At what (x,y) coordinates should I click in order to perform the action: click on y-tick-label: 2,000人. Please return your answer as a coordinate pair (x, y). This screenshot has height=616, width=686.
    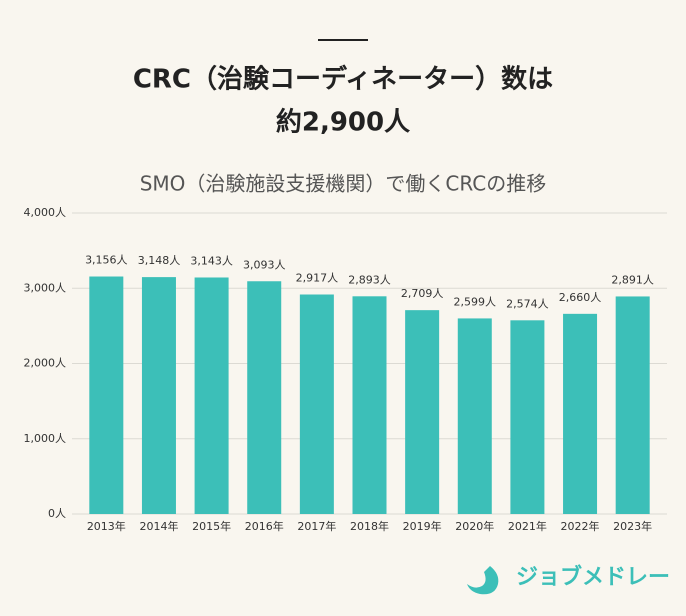
    Looking at the image, I should click on (45, 363).